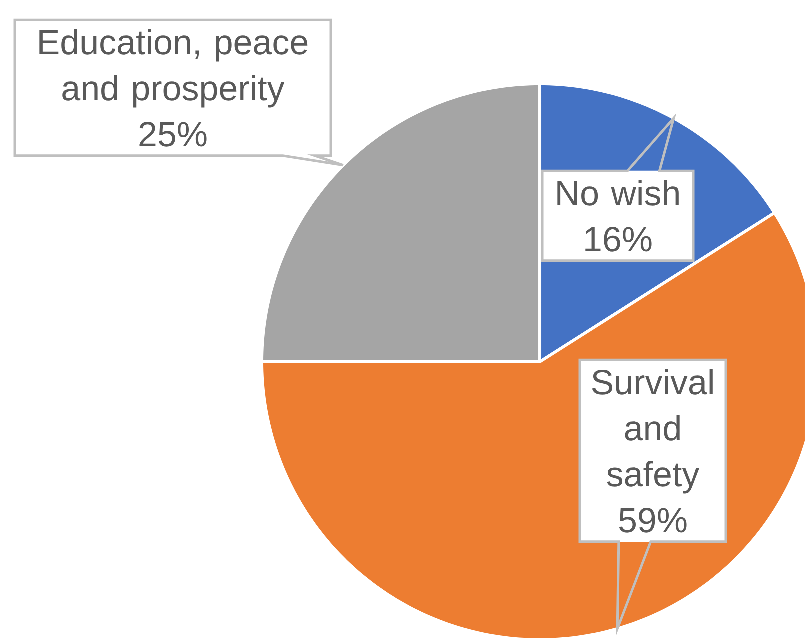 Image resolution: width=805 pixels, height=644 pixels. Describe the element at coordinates (174, 68) in the screenshot. I see `slice-label: Education, peace and prosperity` at that location.